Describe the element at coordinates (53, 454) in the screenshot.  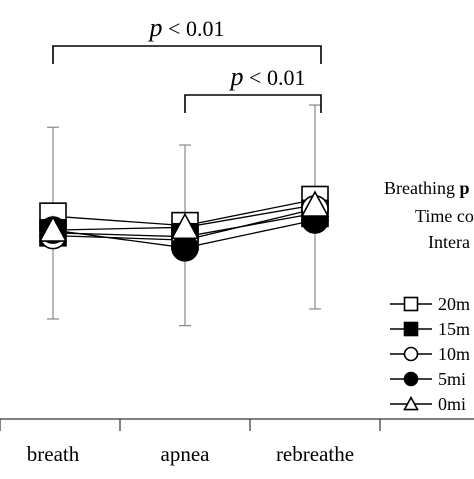
I see `x-tick-label-breath: breath` at that location.